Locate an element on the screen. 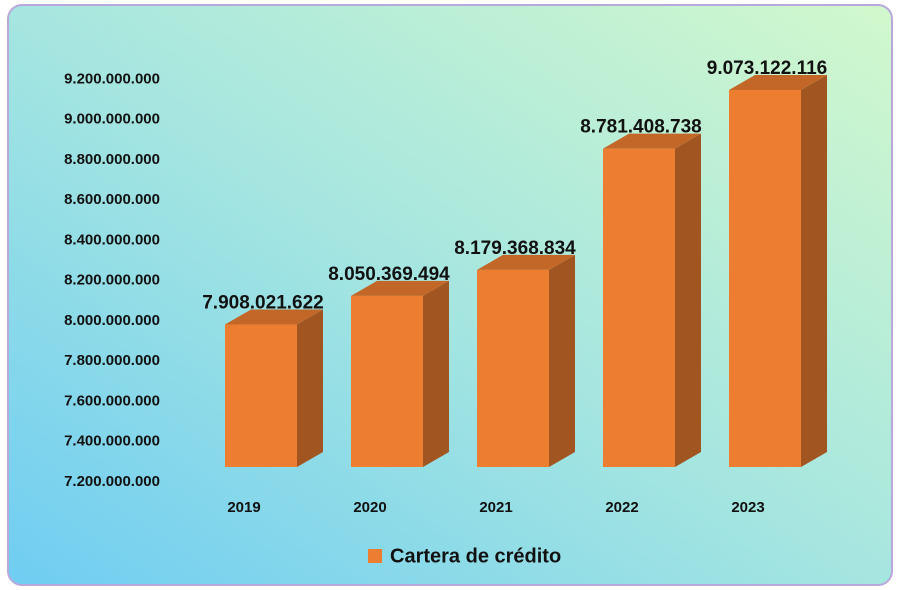  y-tick-label: 9.200.000.000 is located at coordinates (112, 78).